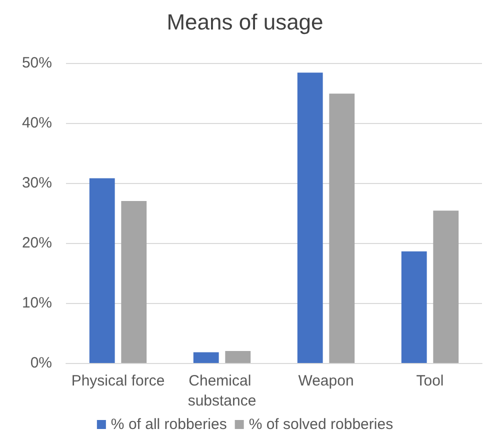 Image resolution: width=490 pixels, height=445 pixels. What do you see at coordinates (321, 424) in the screenshot?
I see `legend-label: % of solved robberies` at bounding box center [321, 424].